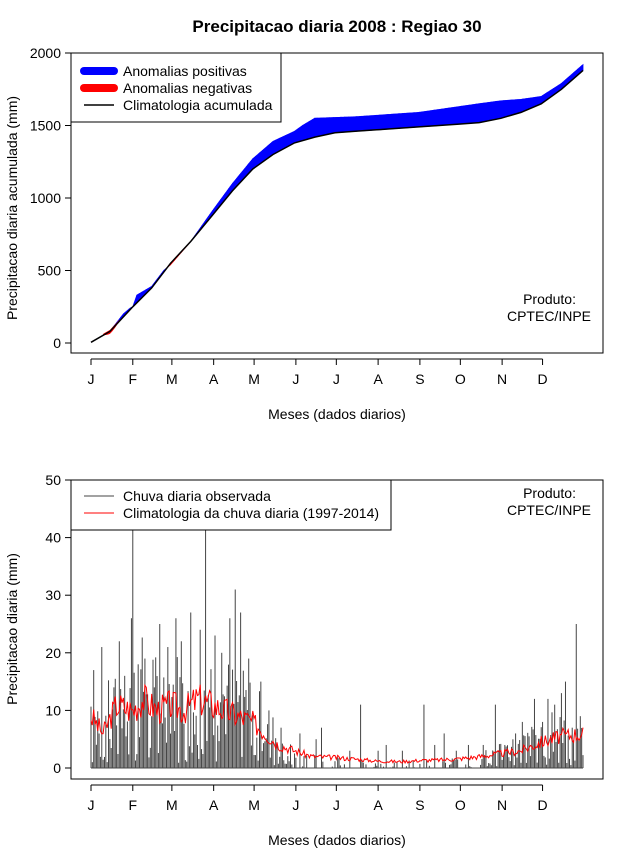 The height and width of the screenshot is (850, 640). What do you see at coordinates (502, 805) in the screenshot?
I see `daily-x-tick-label: N` at bounding box center [502, 805].